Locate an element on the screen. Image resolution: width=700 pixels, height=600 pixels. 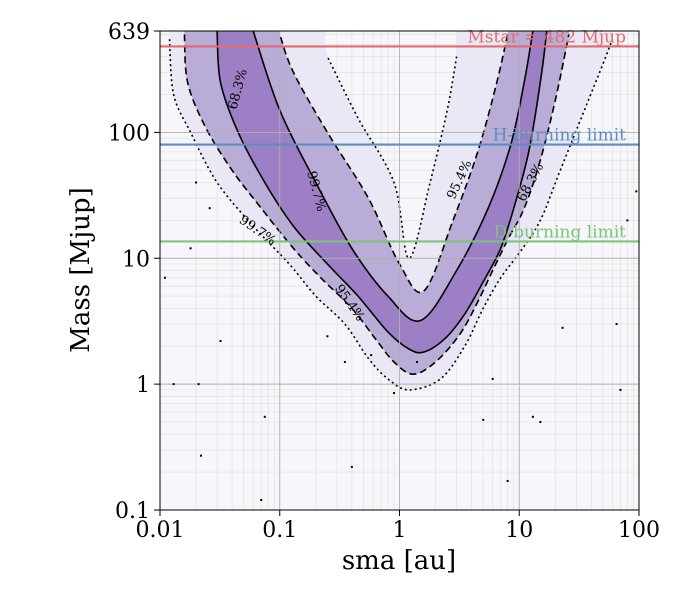
x-tick-label: 10 is located at coordinates (519, 530).